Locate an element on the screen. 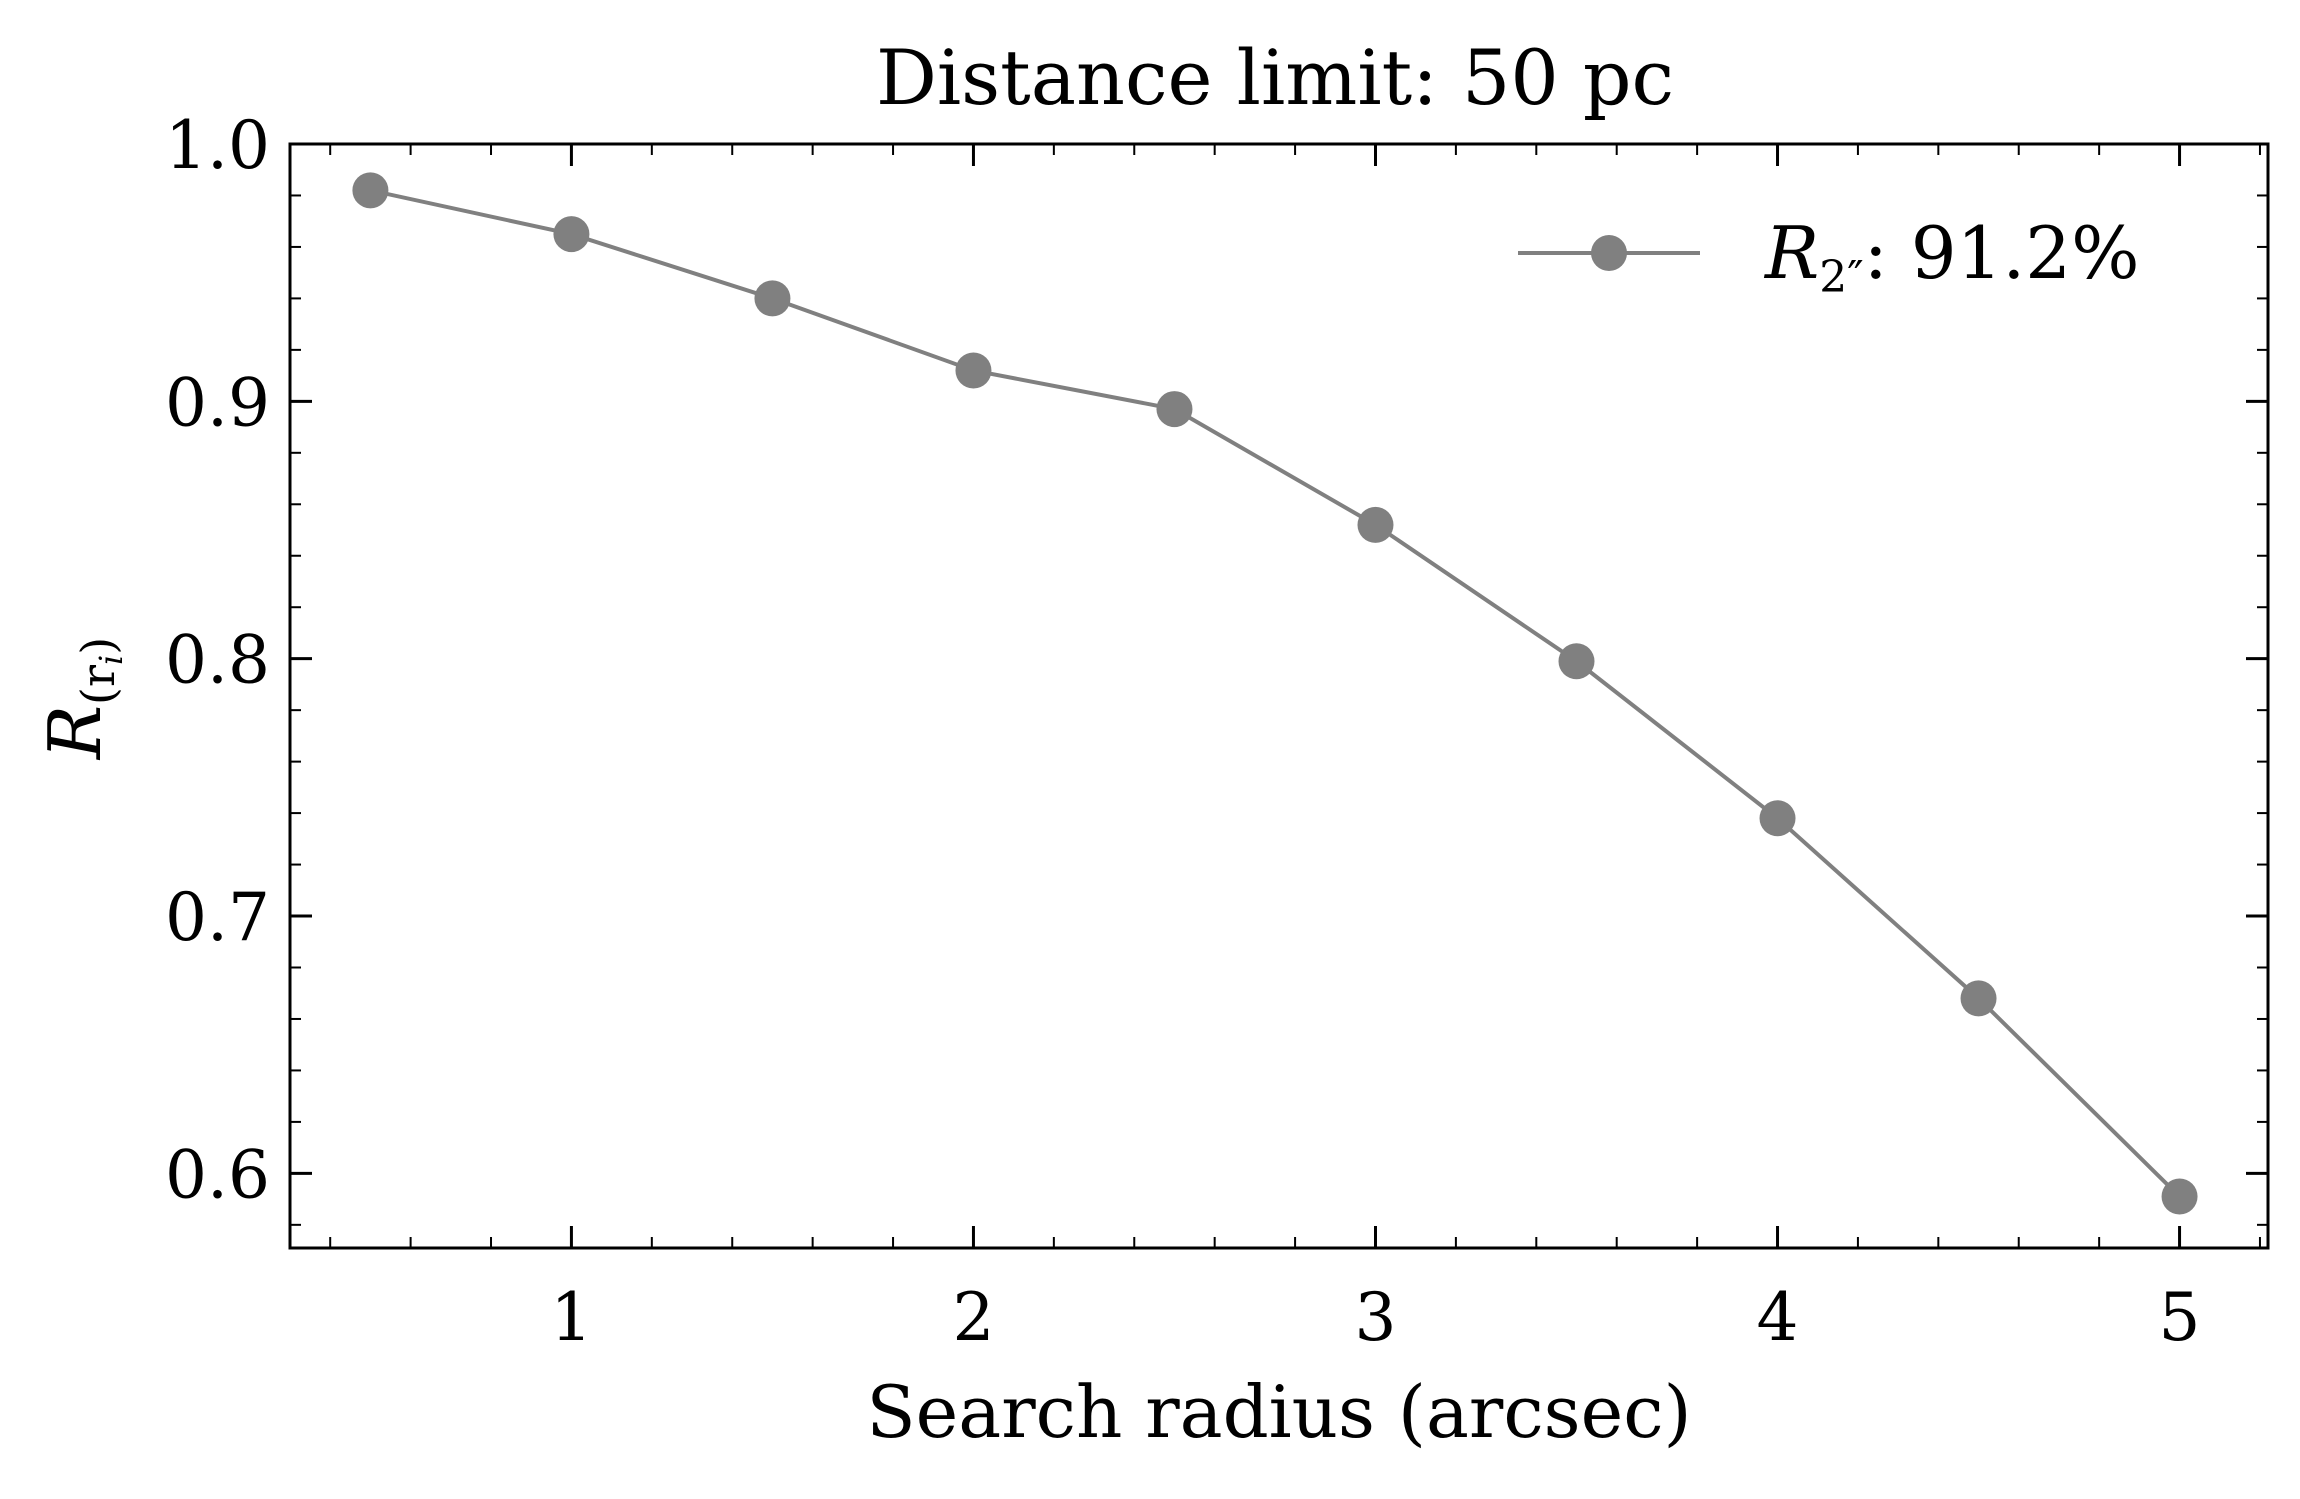 The height and width of the screenshot is (1499, 2300). y-axis-subsubscript: i is located at coordinates (111, 660).